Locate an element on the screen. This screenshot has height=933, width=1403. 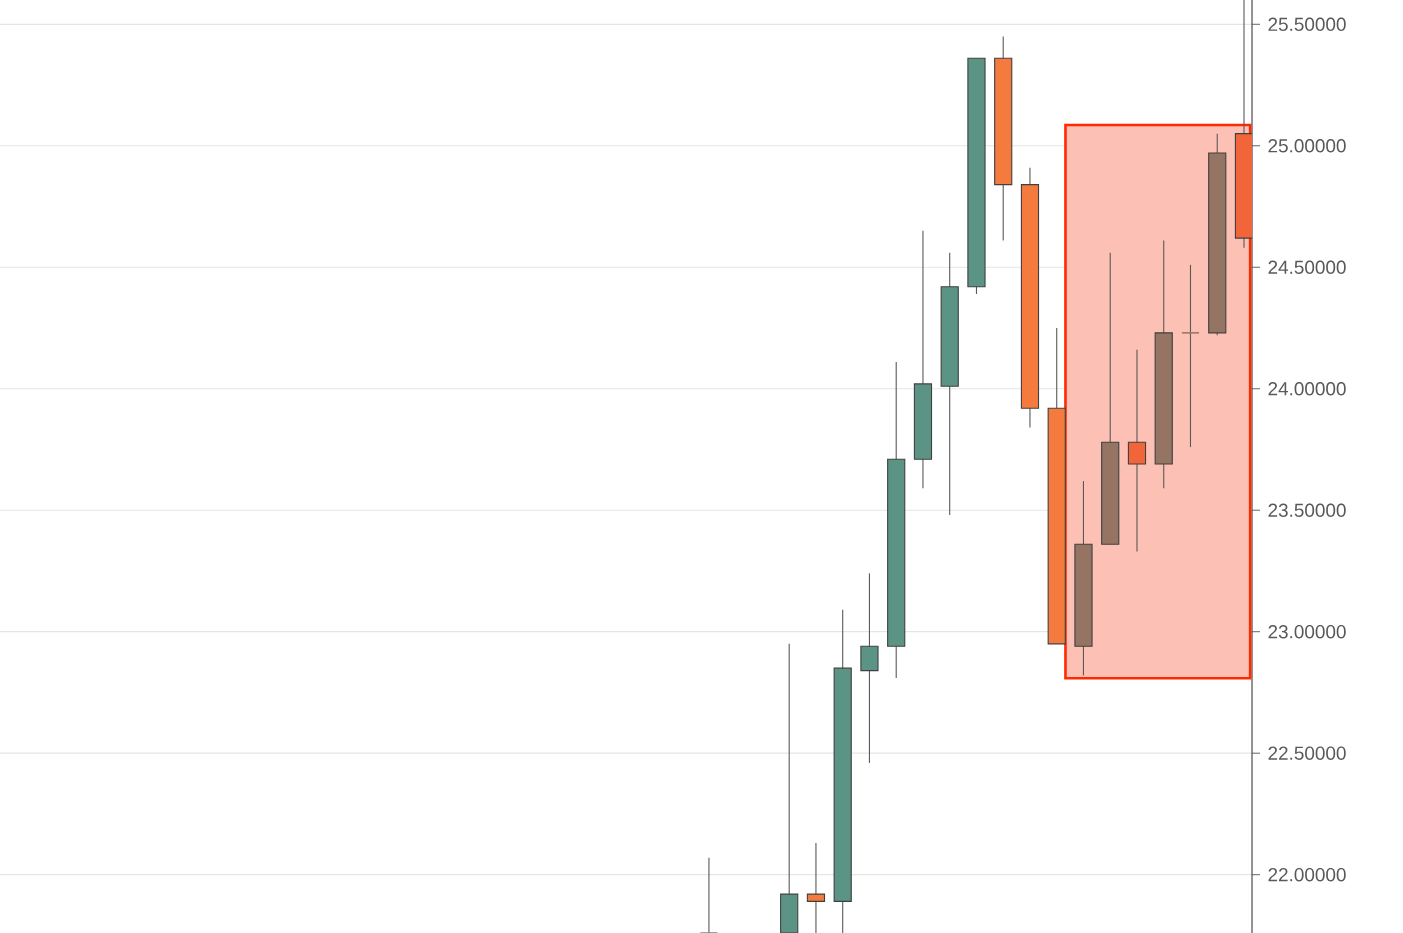
y-tick-label: 24.00000 is located at coordinates (1307, 389).